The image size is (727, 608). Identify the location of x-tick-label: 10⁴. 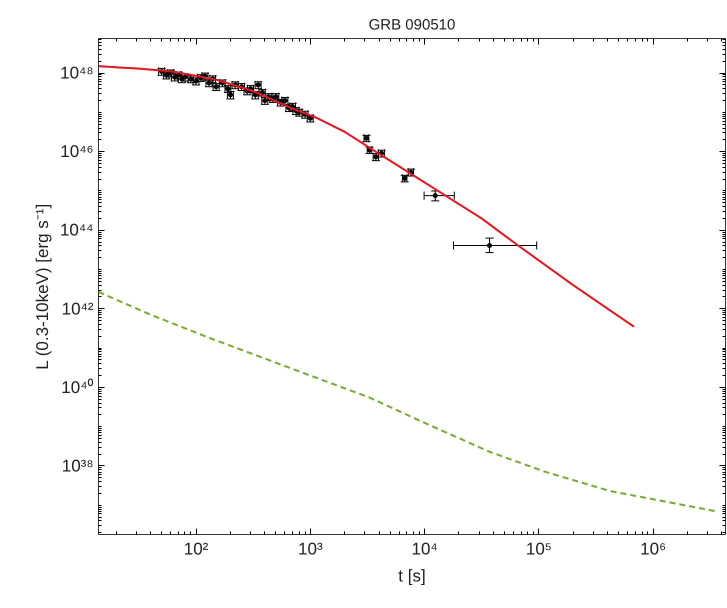
(424, 549).